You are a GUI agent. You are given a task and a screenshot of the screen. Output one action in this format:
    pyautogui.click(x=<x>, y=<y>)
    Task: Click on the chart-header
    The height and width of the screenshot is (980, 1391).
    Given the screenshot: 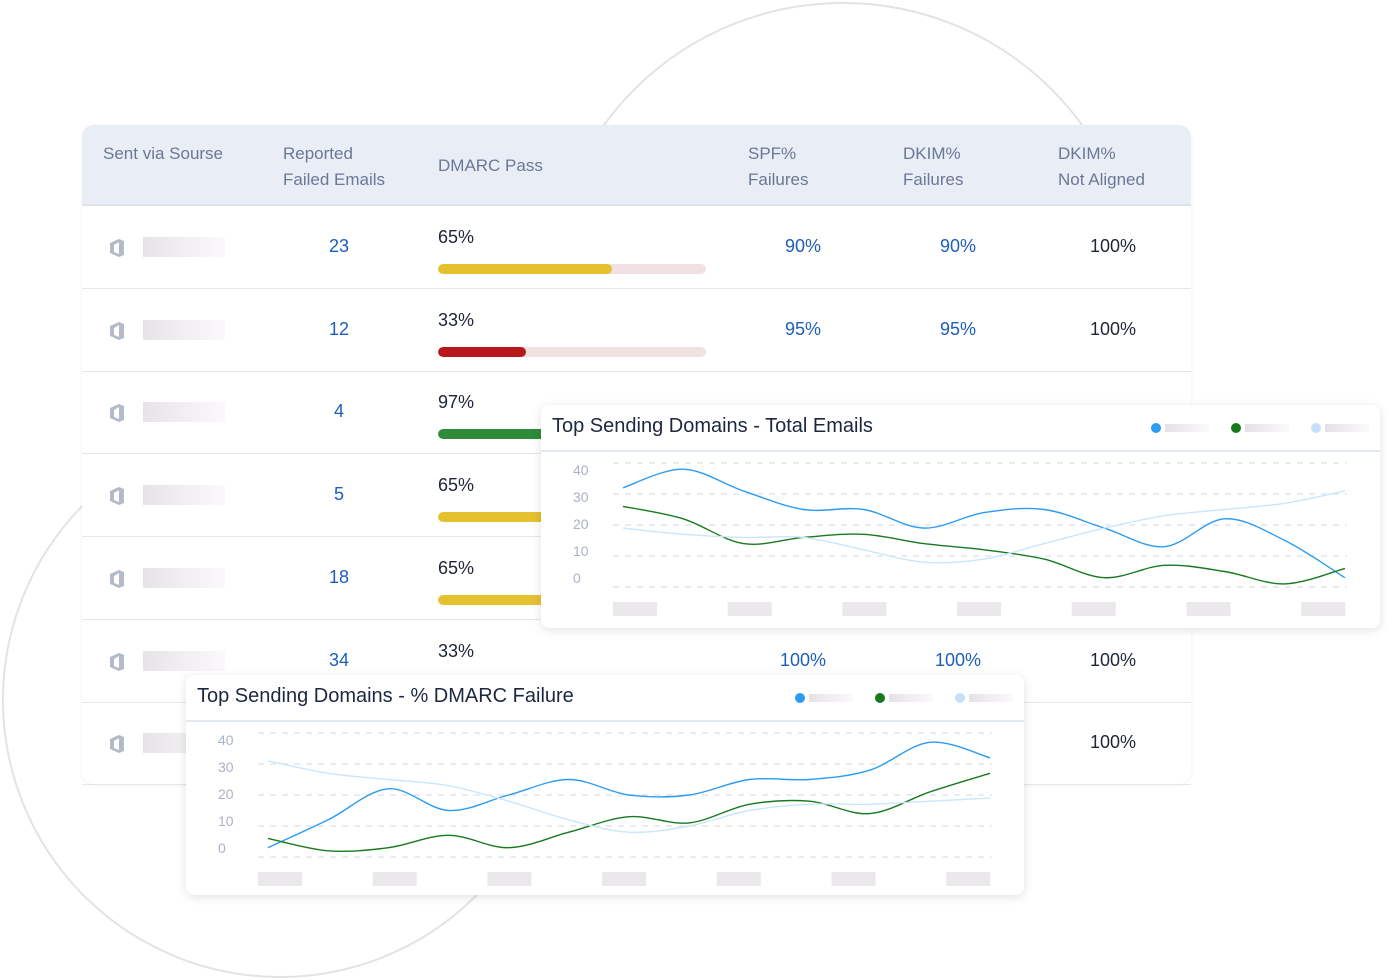 What is the action you would take?
    pyautogui.click(x=605, y=698)
    